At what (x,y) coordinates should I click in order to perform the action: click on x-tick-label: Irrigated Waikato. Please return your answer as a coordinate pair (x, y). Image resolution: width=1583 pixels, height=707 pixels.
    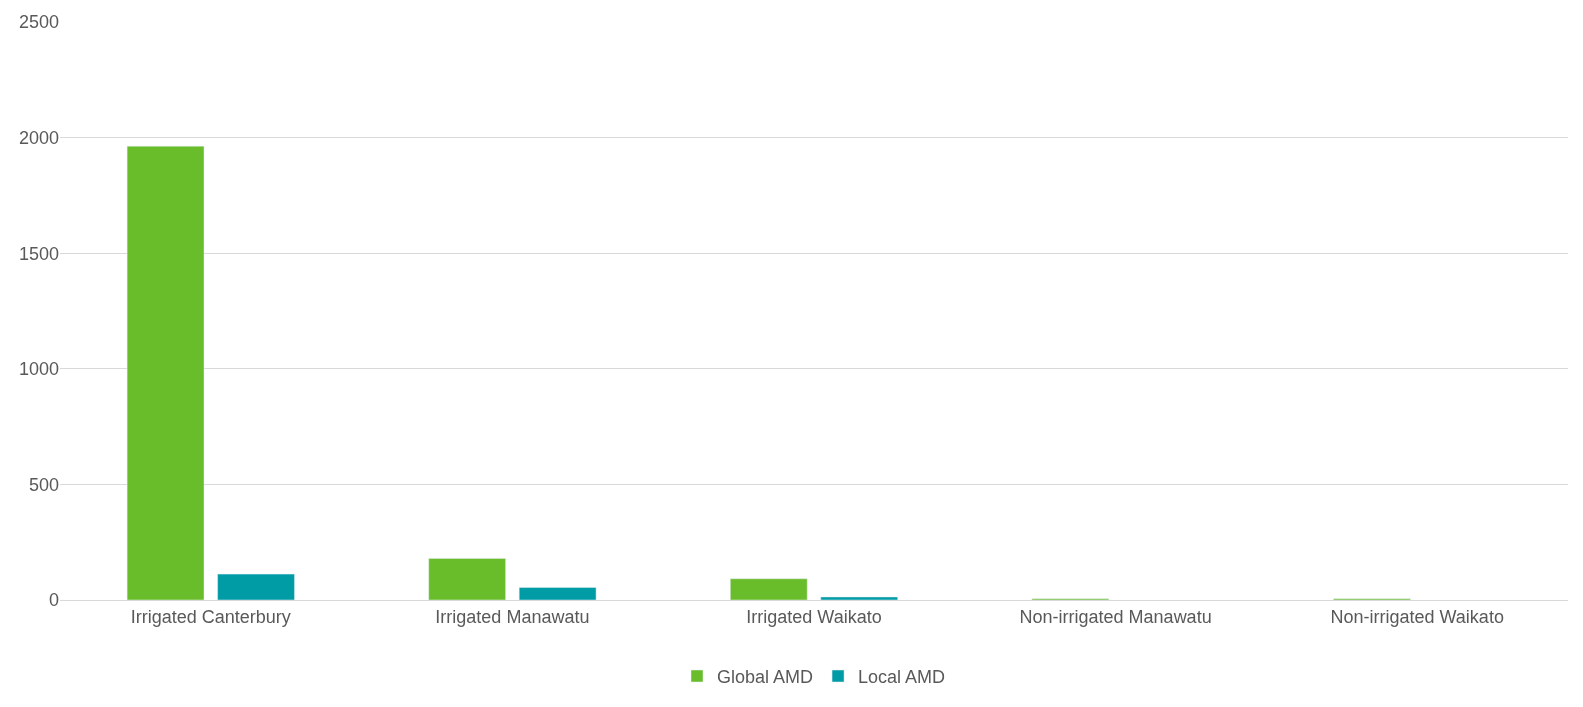
    Looking at the image, I should click on (814, 616).